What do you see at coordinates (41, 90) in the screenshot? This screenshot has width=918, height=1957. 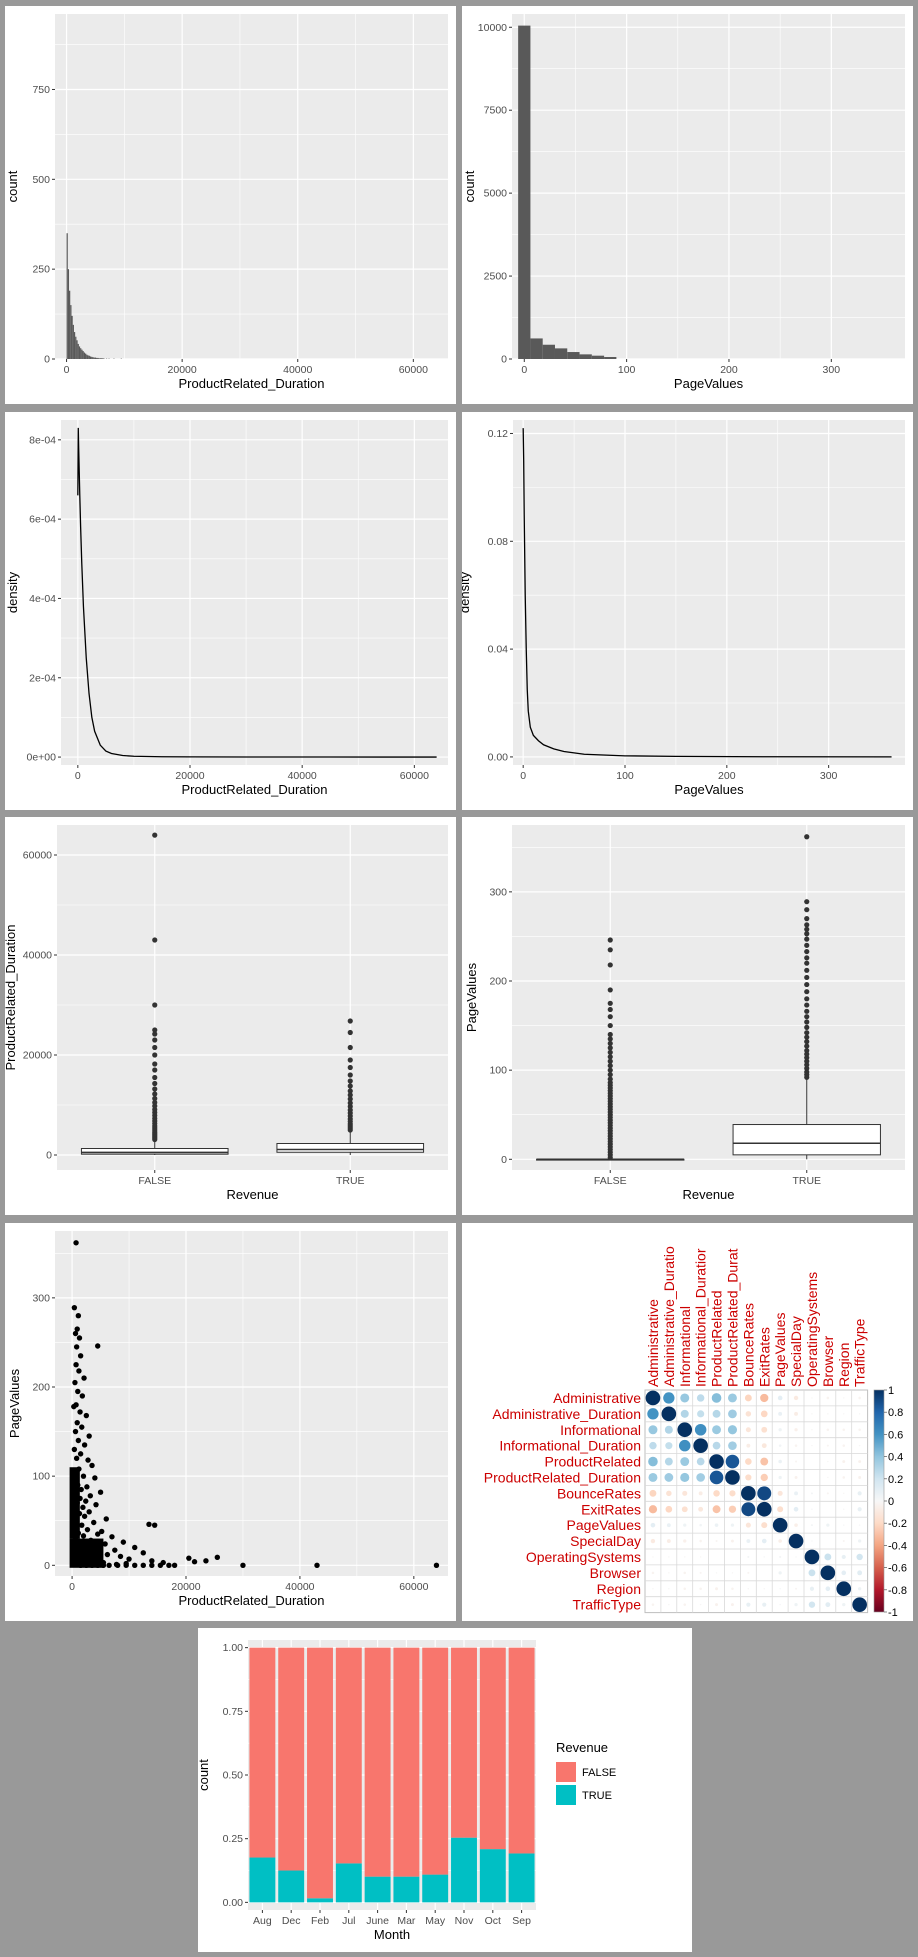 I see `y-tick-label: 750` at bounding box center [41, 90].